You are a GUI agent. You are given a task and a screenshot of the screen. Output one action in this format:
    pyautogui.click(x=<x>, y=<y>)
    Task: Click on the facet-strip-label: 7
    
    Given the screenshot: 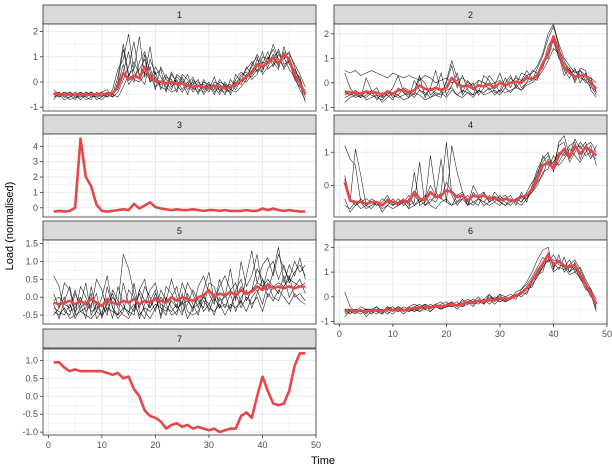 What is the action you would take?
    pyautogui.click(x=179, y=339)
    